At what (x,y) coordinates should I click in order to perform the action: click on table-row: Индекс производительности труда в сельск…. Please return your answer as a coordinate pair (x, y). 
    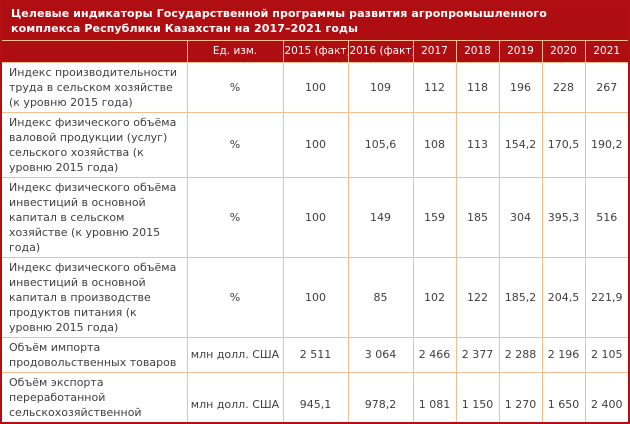
    Looking at the image, I should click on (315, 87).